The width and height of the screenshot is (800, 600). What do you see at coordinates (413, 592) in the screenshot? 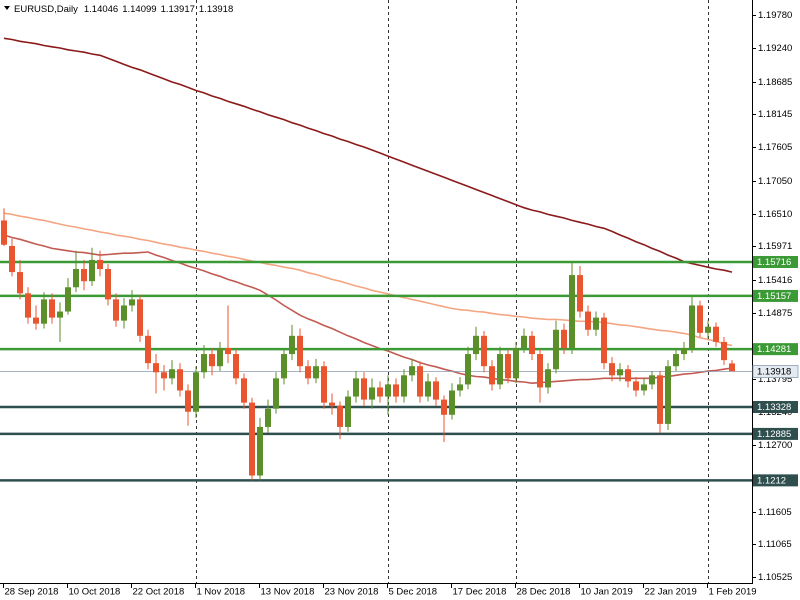
I see `x-tick-label: 5 Dec 2018` at bounding box center [413, 592].